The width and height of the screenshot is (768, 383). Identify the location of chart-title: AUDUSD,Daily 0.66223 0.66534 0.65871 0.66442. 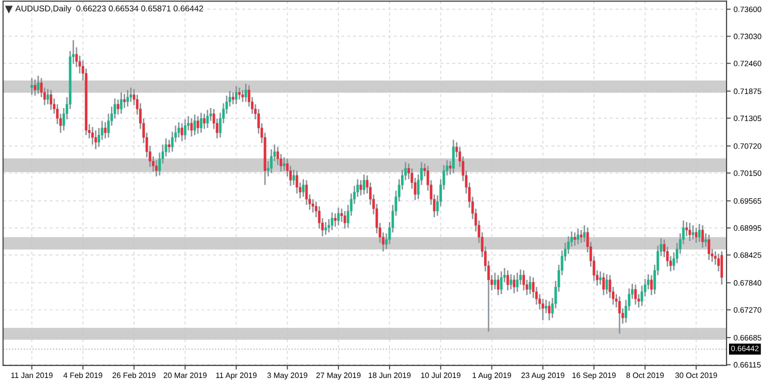
(109, 9).